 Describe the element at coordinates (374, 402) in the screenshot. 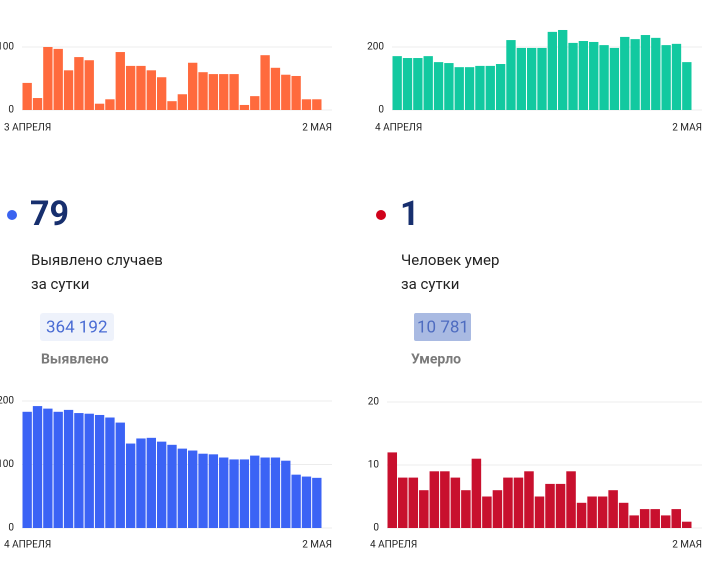

I see `y-tick-label: 20` at that location.